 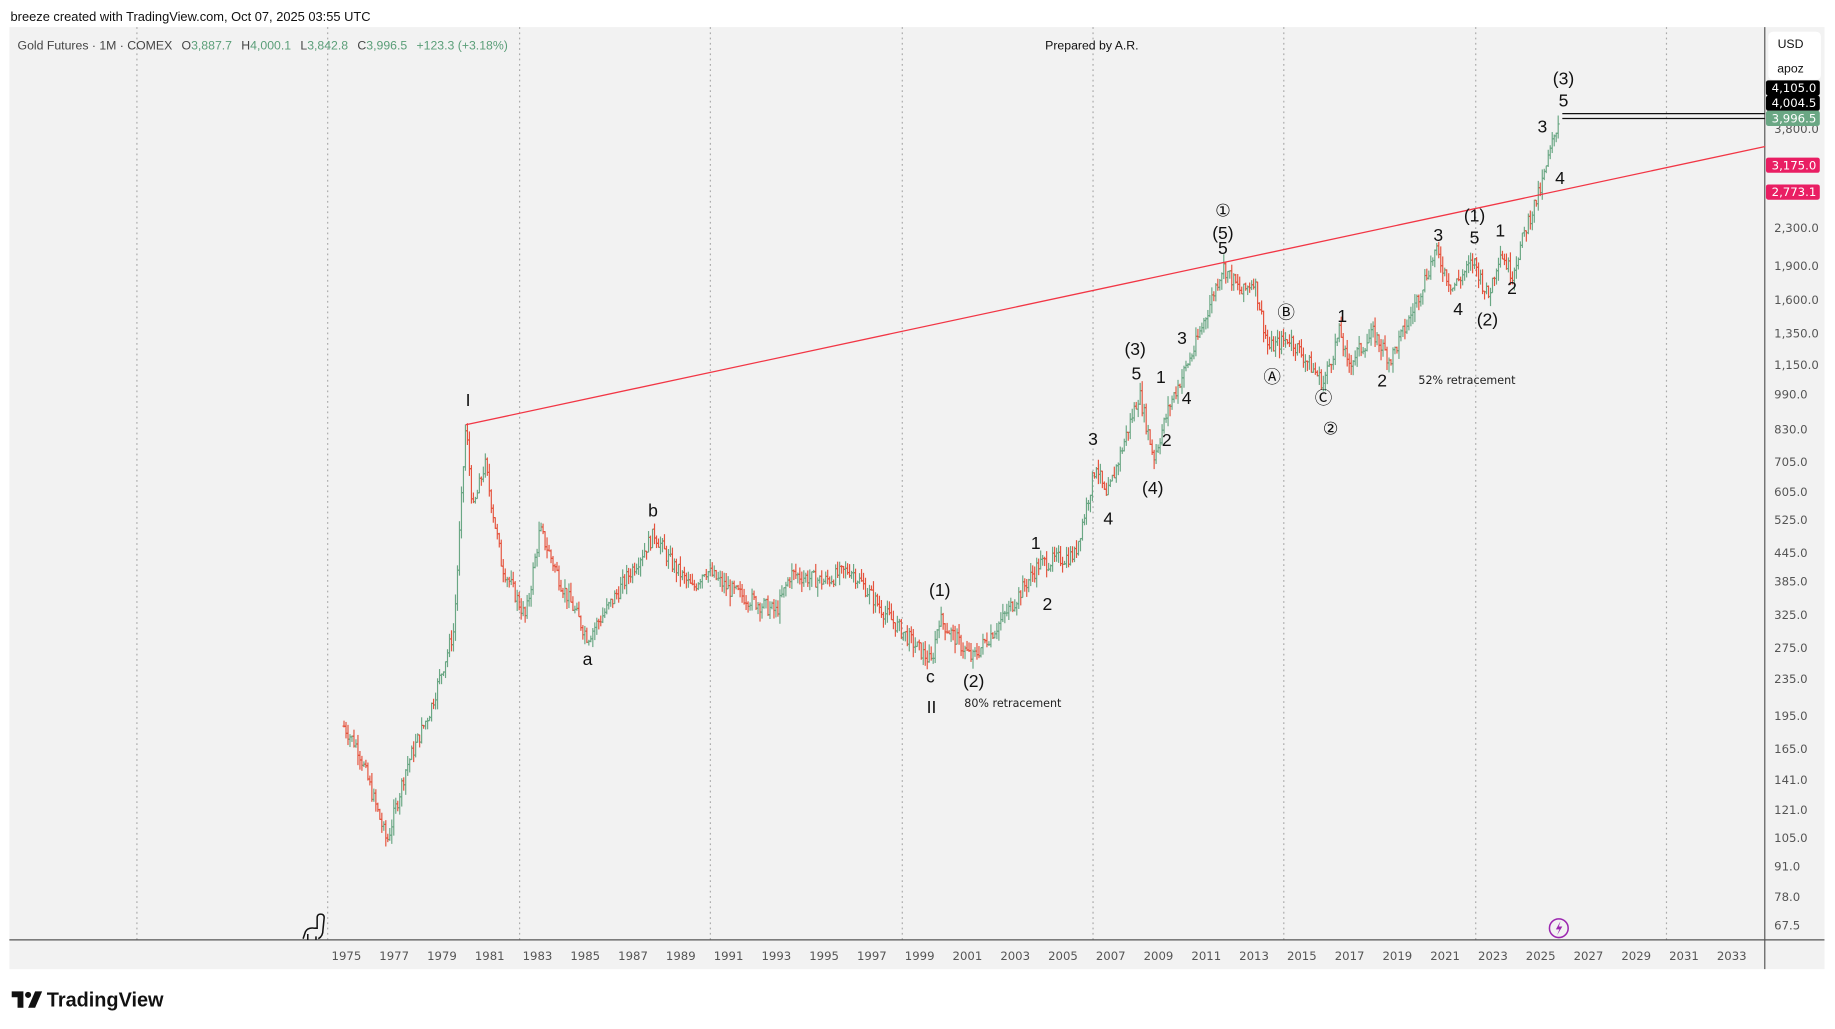 What do you see at coordinates (776, 956) in the screenshot?
I see `time-tick: 1993` at bounding box center [776, 956].